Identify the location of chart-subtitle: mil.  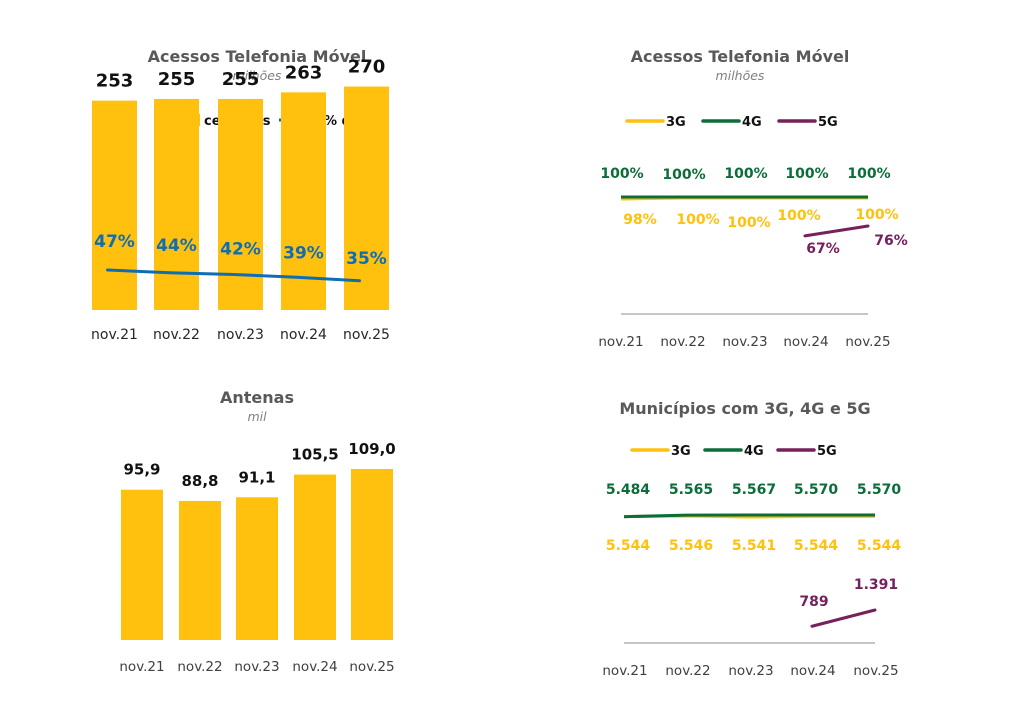
(257, 416).